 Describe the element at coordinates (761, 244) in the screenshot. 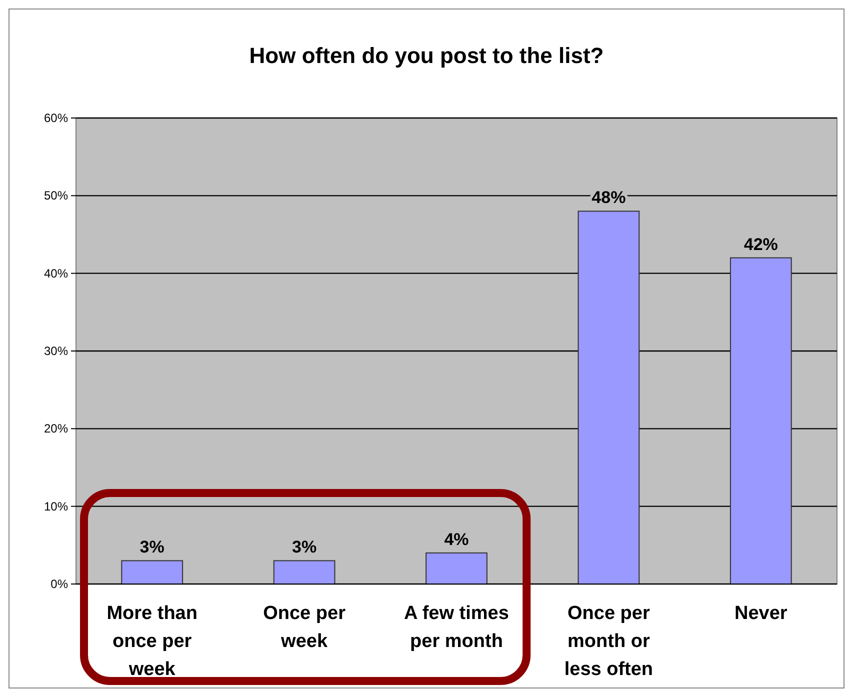

I see `data-label: 42%` at that location.